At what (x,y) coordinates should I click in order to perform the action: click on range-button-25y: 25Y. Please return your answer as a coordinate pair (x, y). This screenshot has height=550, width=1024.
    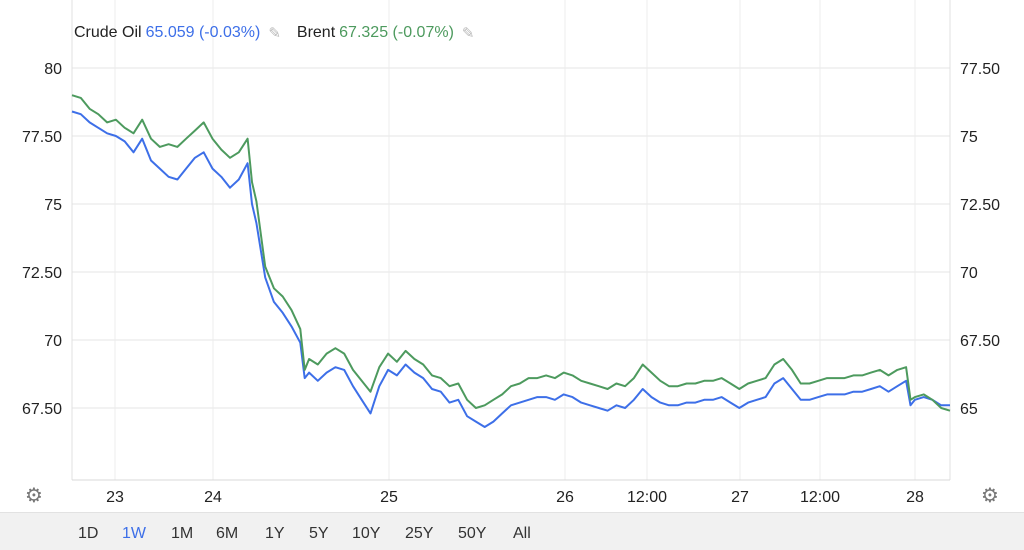
    Looking at the image, I should click on (419, 533).